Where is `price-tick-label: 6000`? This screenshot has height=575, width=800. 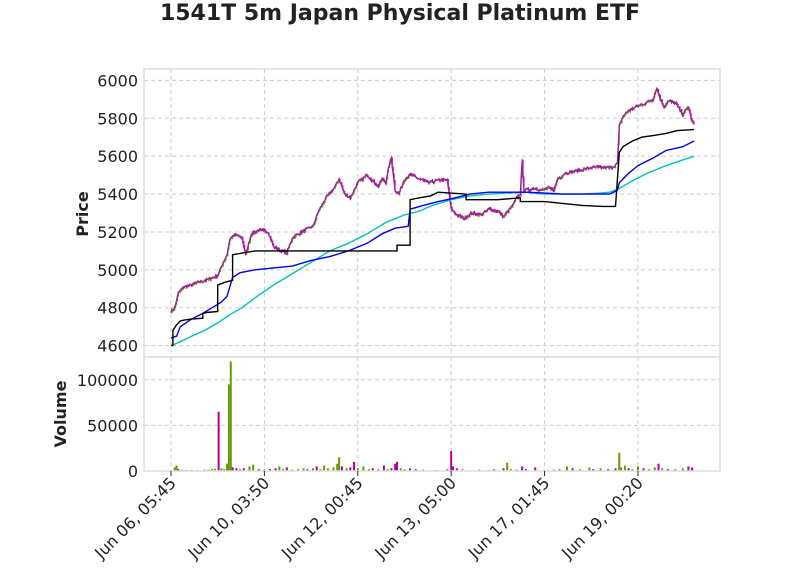
price-tick-label: 6000 is located at coordinates (117, 80).